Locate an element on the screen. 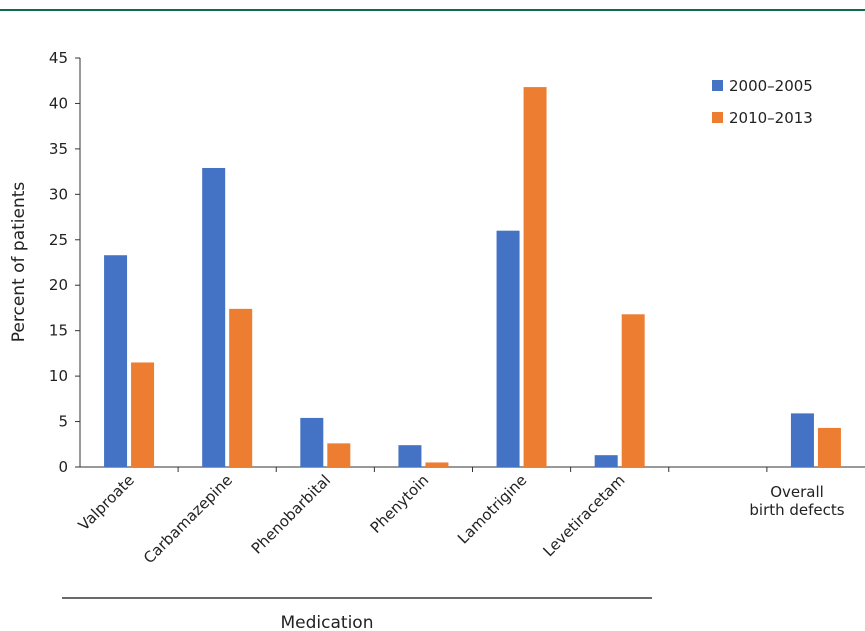 The height and width of the screenshot is (631, 865). y-tick-label: 20 is located at coordinates (58, 285).